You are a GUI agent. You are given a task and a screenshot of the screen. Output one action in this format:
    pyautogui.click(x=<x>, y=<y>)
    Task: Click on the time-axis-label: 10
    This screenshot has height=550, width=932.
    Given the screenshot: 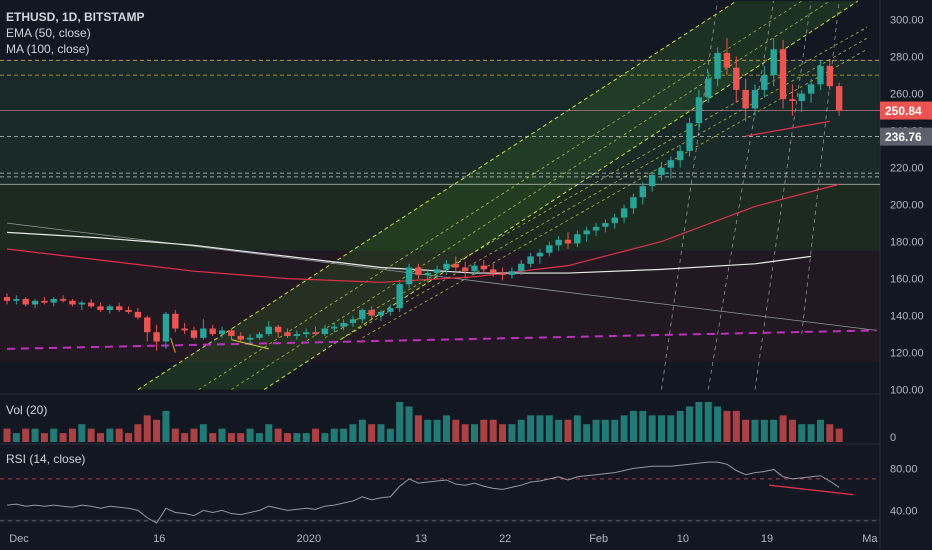 What is the action you would take?
    pyautogui.click(x=683, y=539)
    